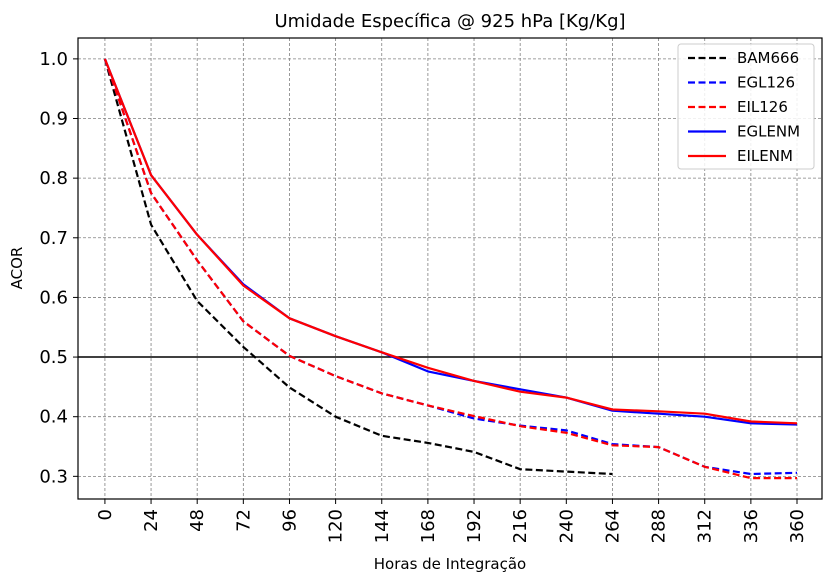 The height and width of the screenshot is (583, 833). Describe the element at coordinates (762, 107) in the screenshot. I see `legend-label-eil126: EIL126` at that location.